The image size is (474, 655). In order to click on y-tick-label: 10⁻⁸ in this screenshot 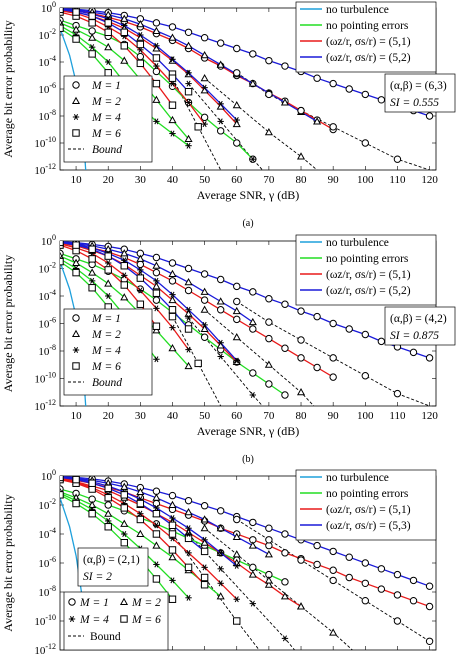, I will do `click(47, 350)`.